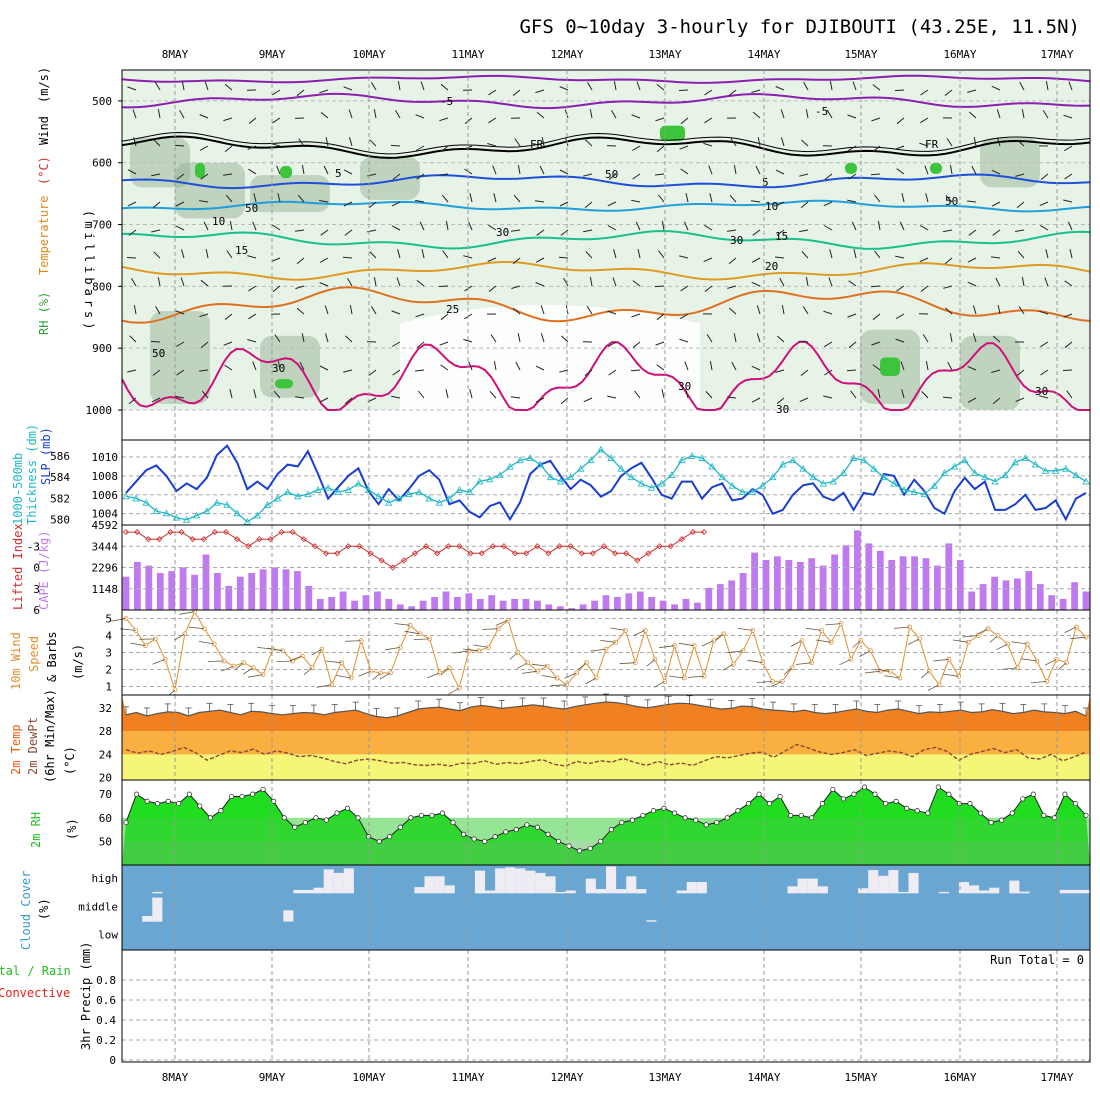  Describe the element at coordinates (870, 651) in the screenshot. I see `wind-speed-point` at that location.